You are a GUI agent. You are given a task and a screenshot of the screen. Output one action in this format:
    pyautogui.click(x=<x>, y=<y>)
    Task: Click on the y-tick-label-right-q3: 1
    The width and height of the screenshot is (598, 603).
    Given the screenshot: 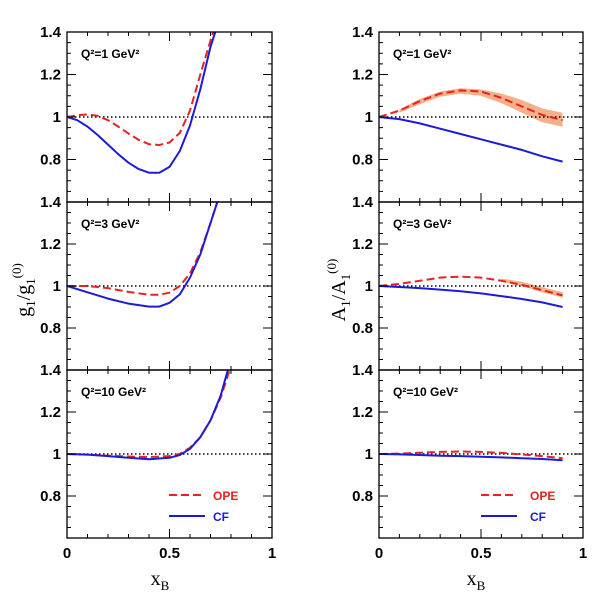 What is the action you would take?
    pyautogui.click(x=369, y=286)
    